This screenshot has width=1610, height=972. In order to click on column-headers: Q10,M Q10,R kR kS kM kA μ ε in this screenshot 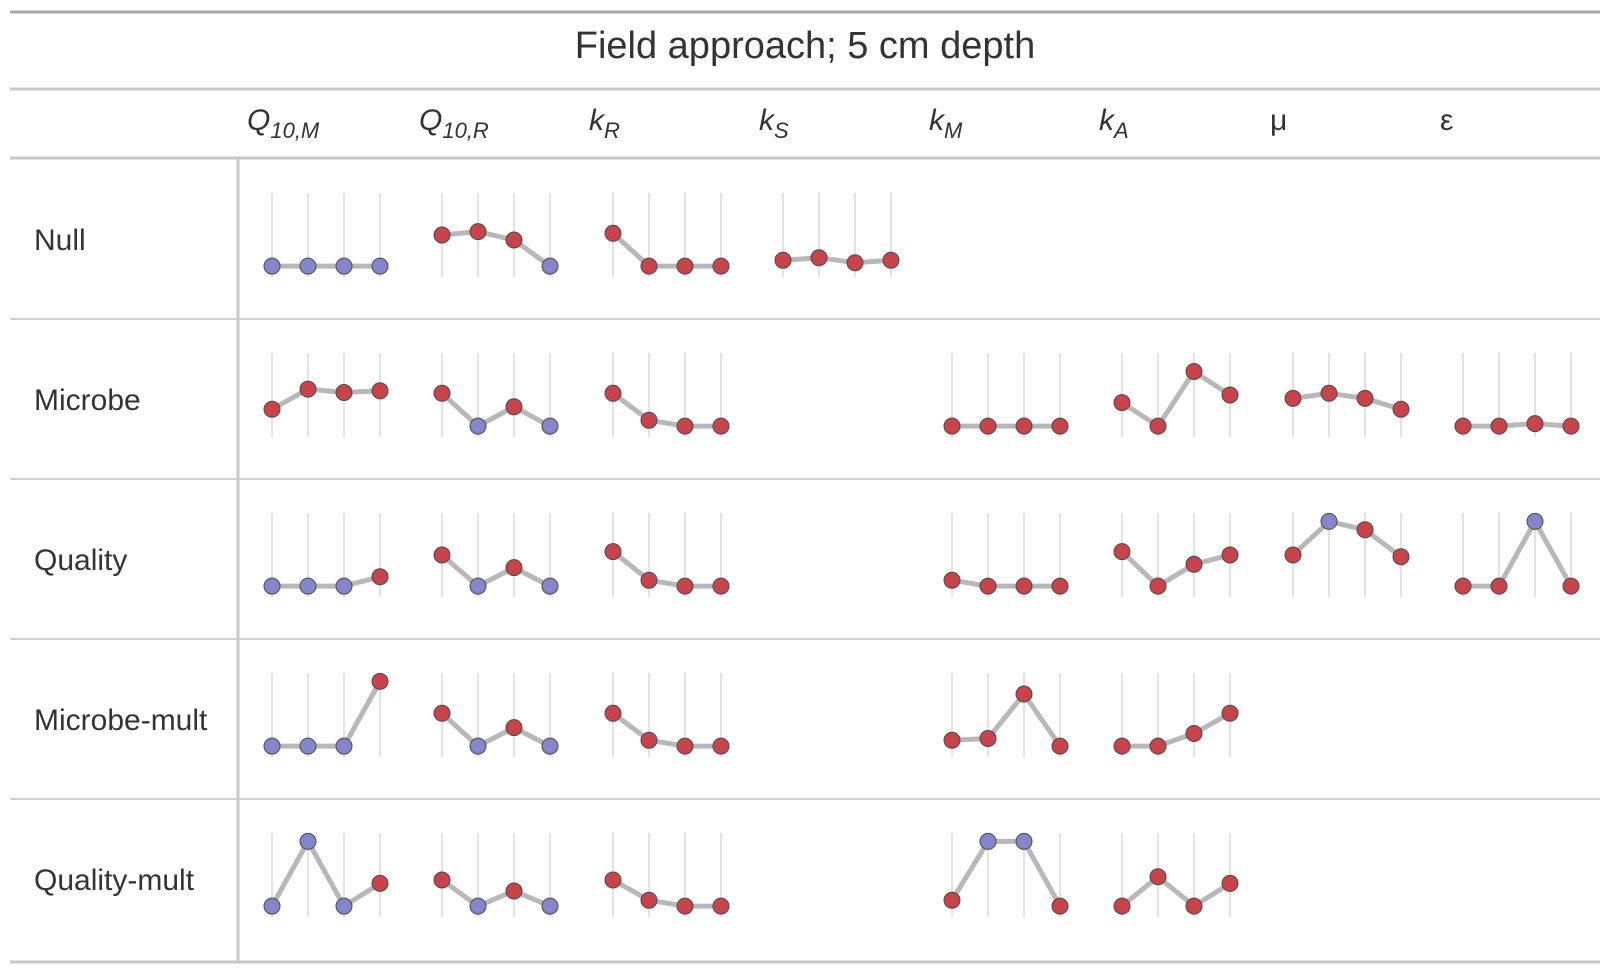, I will do `click(850, 123)`.